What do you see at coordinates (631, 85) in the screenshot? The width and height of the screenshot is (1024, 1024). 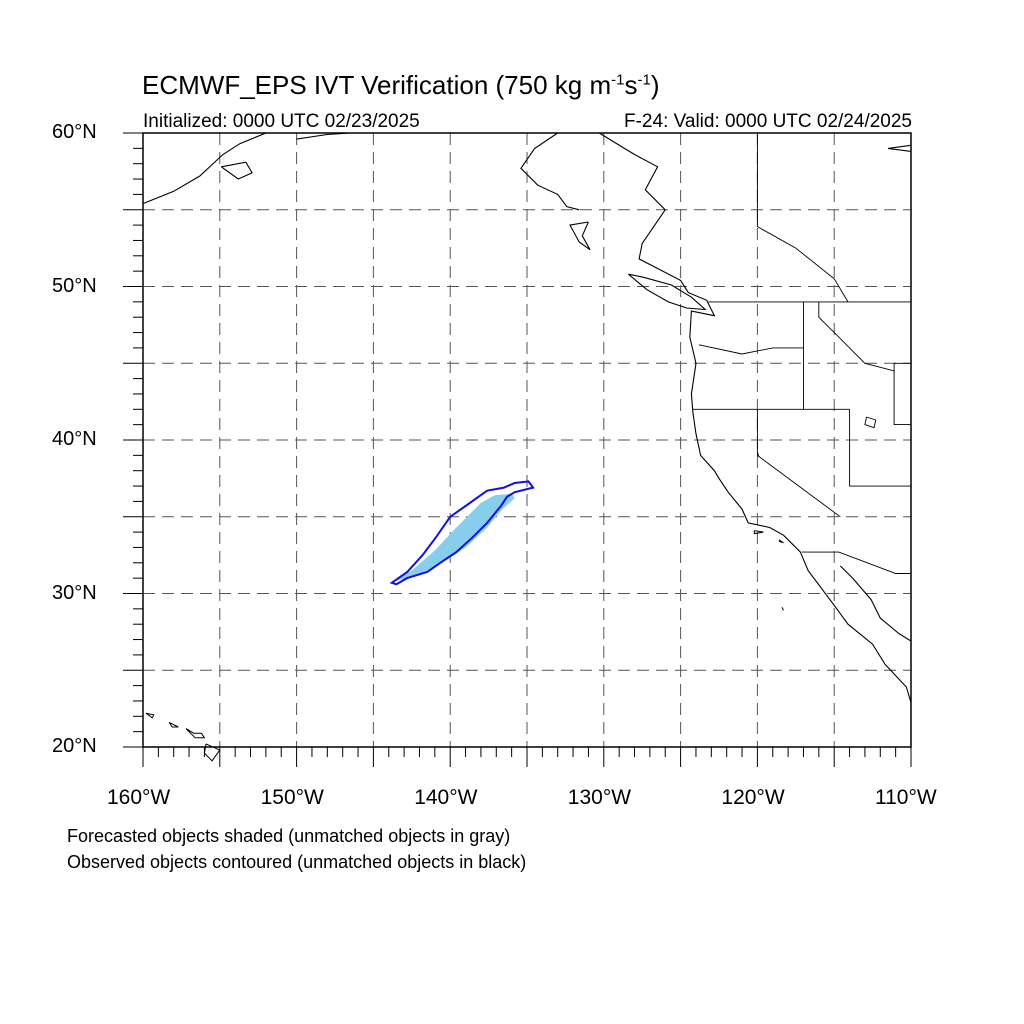 I see `title-middle: s` at bounding box center [631, 85].